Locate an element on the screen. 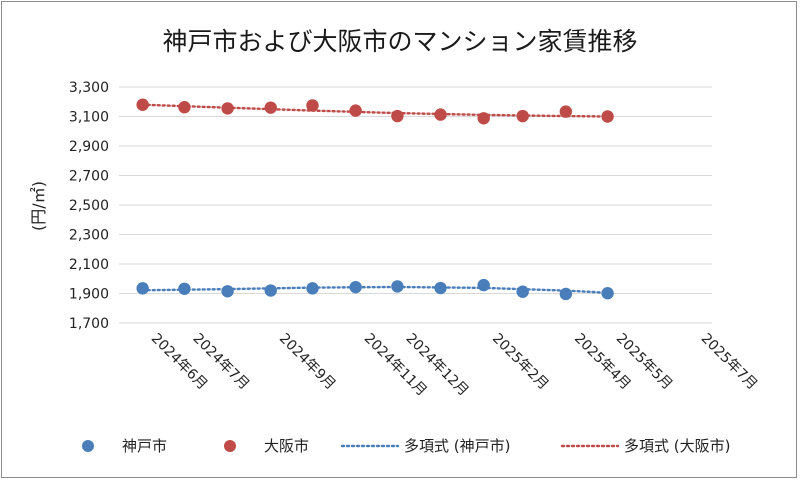  x-tick-label: 2025年2月 is located at coordinates (520, 362).